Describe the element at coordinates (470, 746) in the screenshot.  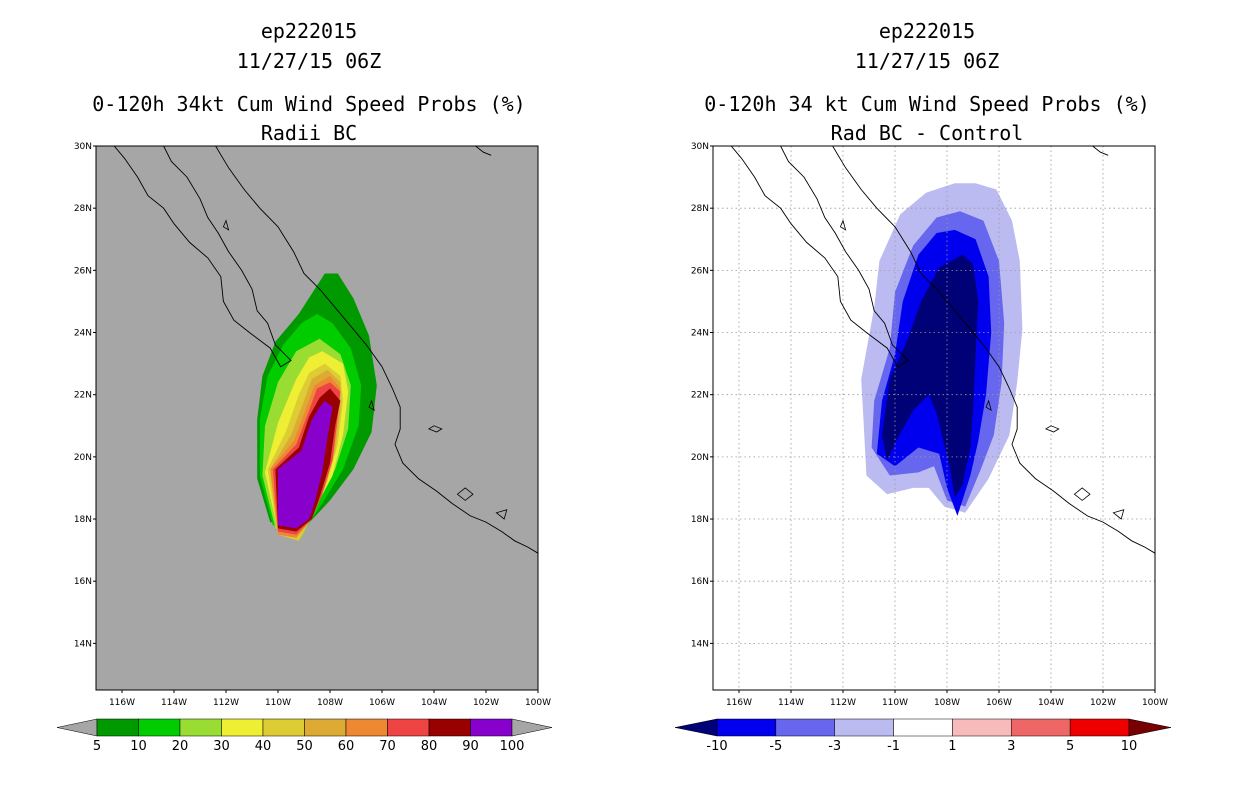
I see `panel-1-colorbar-label-9: 90` at that location.